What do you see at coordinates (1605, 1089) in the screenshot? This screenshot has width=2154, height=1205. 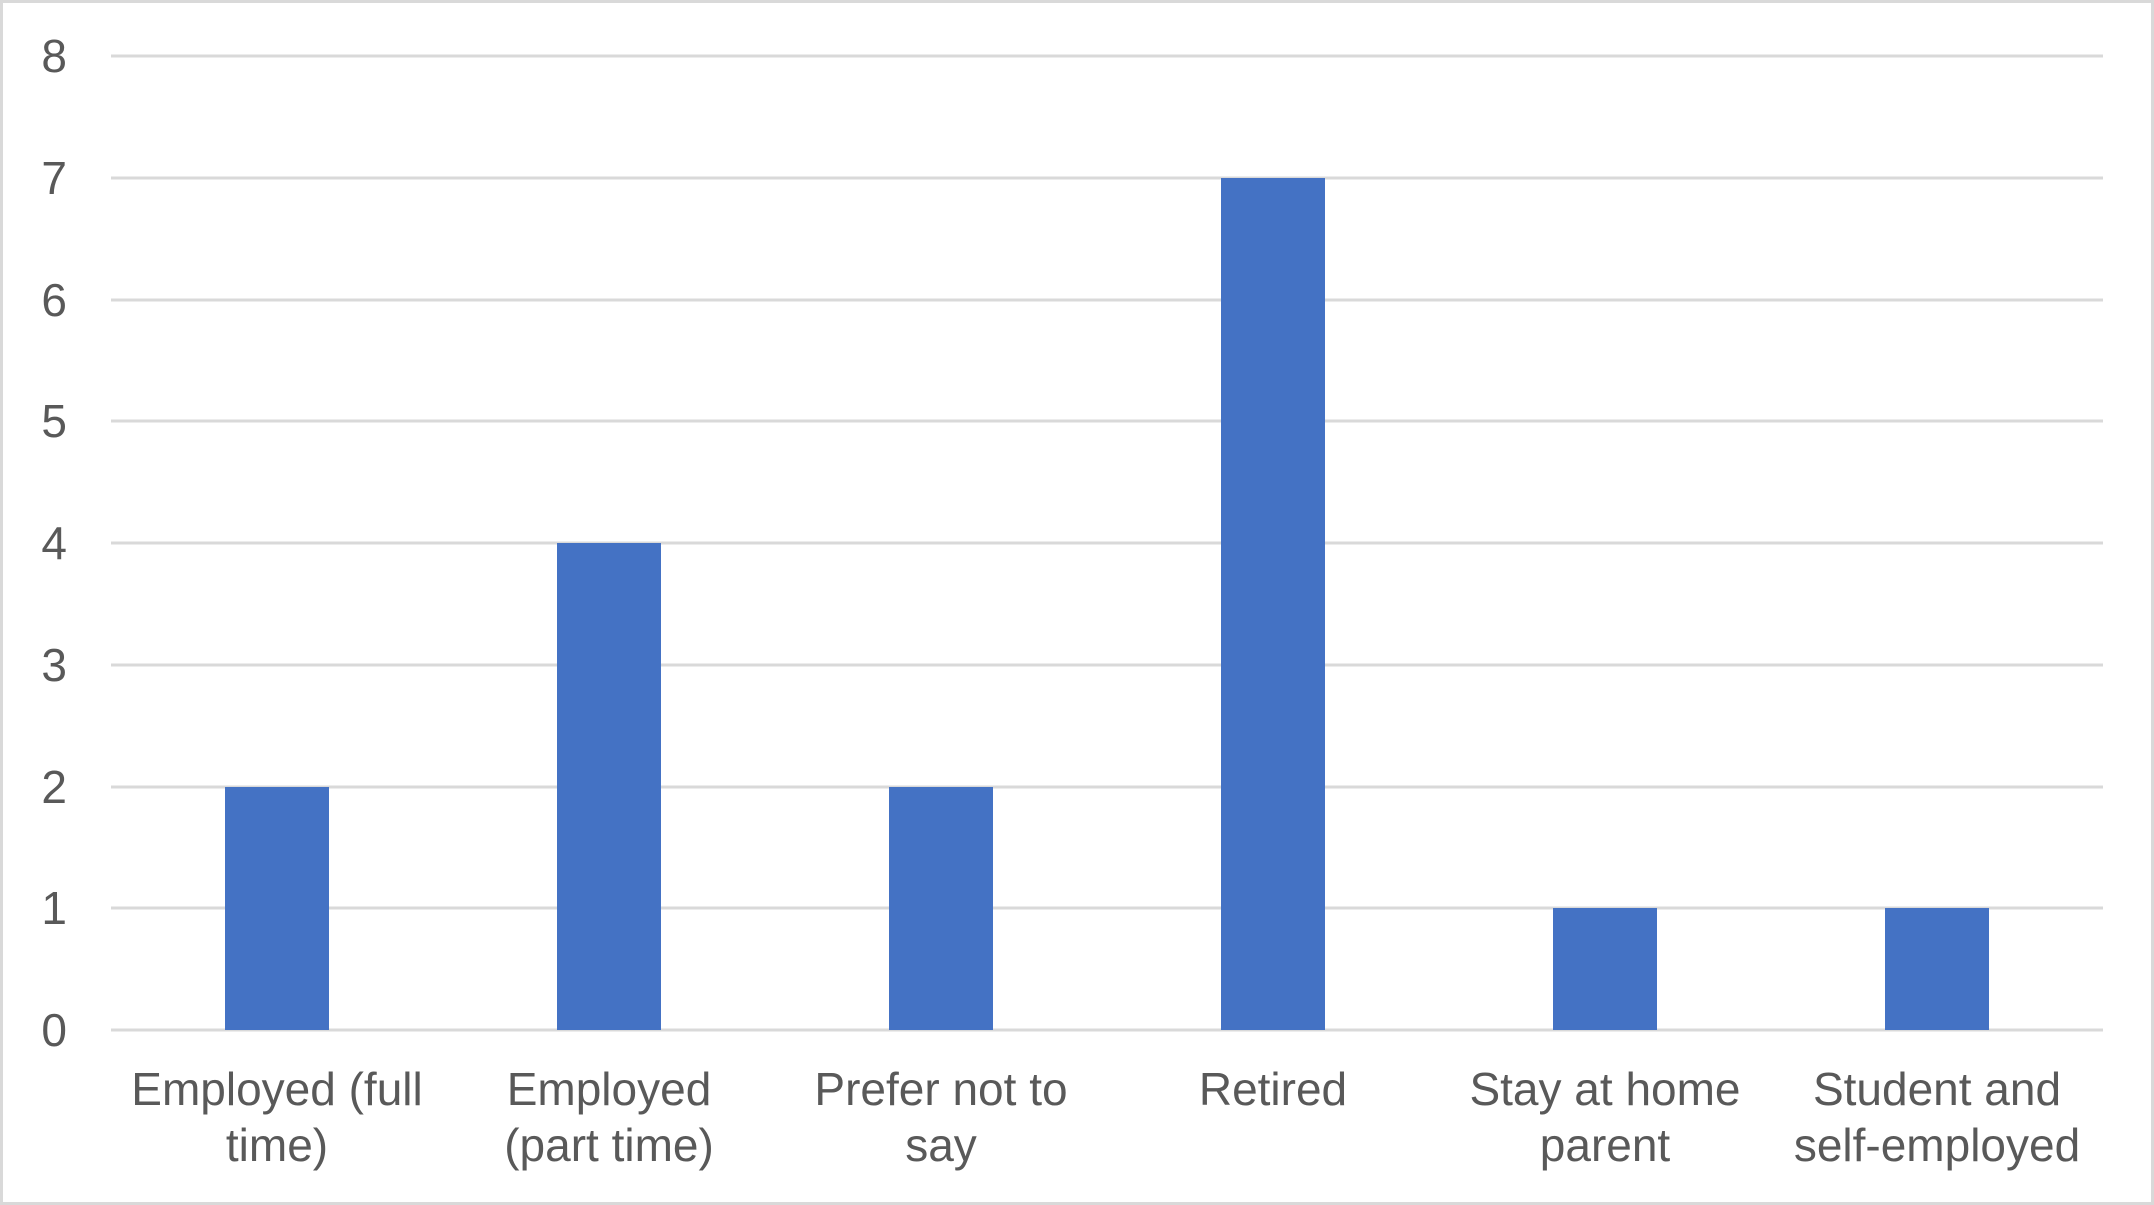 I see `x-axis-category-label-line: Stay at home` at bounding box center [1605, 1089].